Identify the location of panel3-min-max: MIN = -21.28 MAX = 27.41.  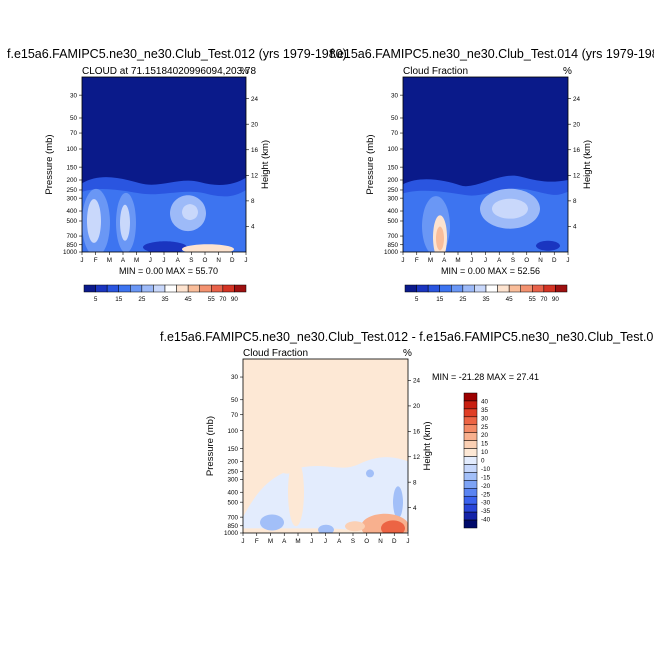
(486, 377).